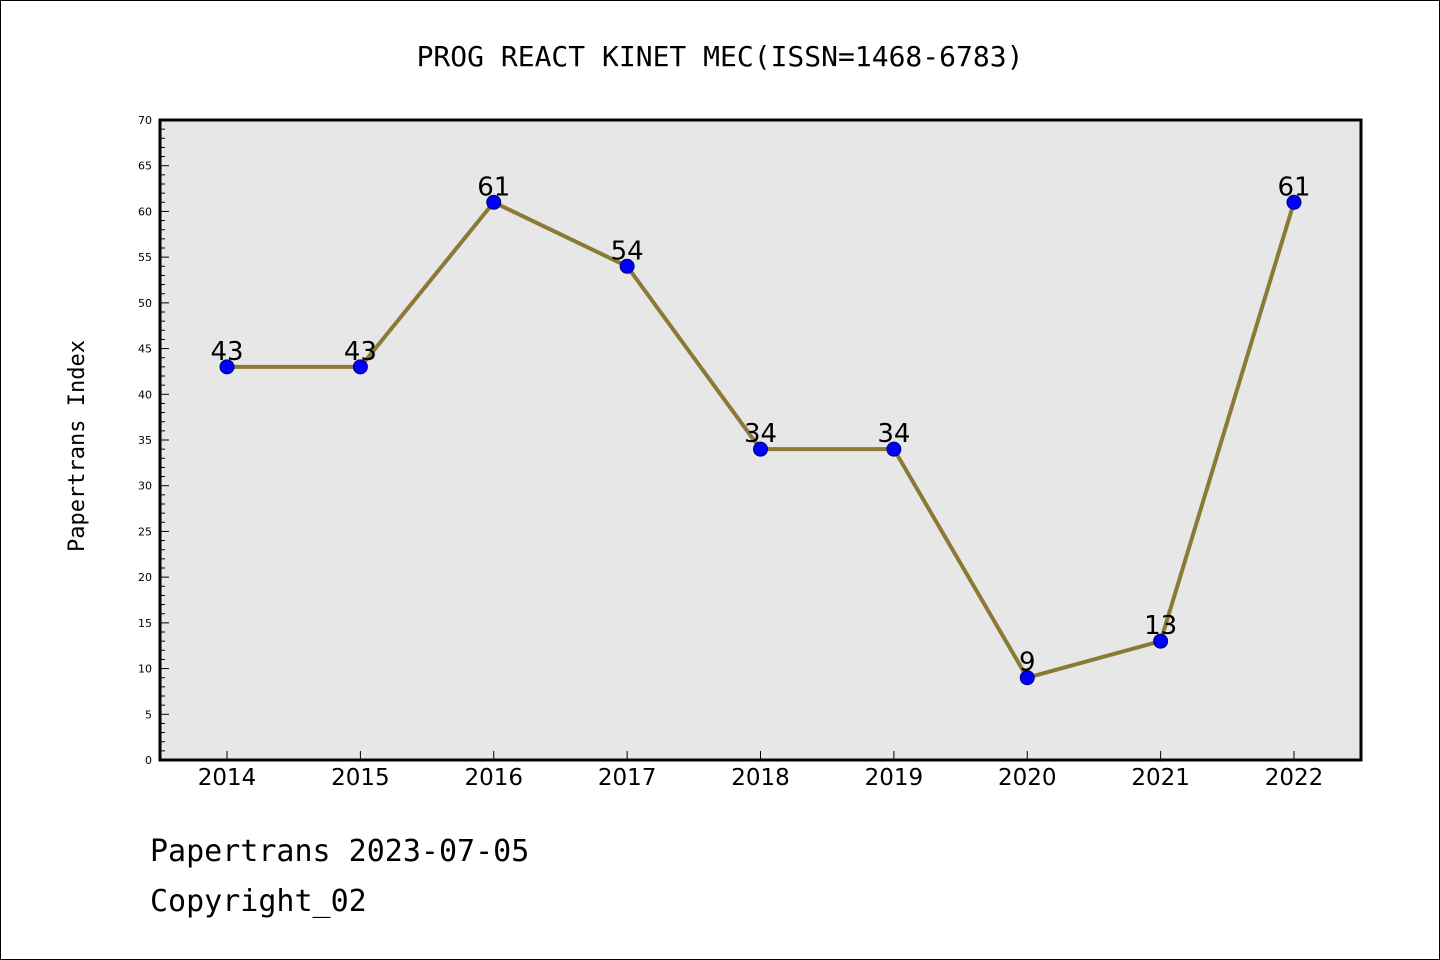 Image resolution: width=1440 pixels, height=960 pixels. I want to click on y-tick-label: 30, so click(145, 486).